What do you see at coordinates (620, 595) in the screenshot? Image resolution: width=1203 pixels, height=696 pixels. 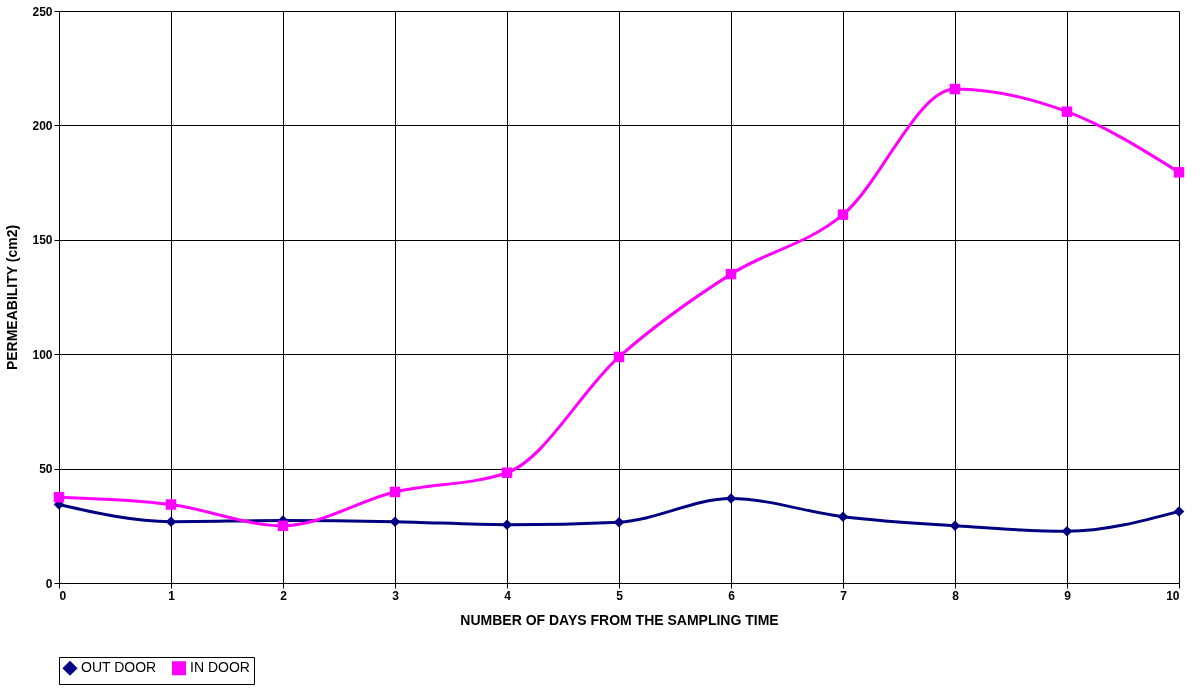 I see `x-tick-label: 5` at bounding box center [620, 595].